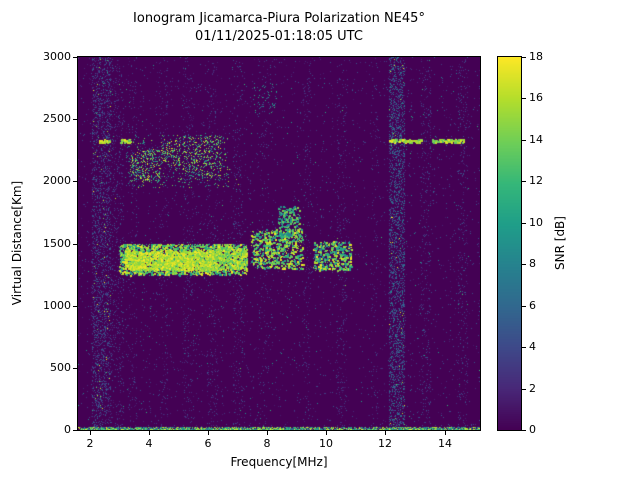  What do you see at coordinates (267, 443) in the screenshot?
I see `x-tick-label: 8` at bounding box center [267, 443].